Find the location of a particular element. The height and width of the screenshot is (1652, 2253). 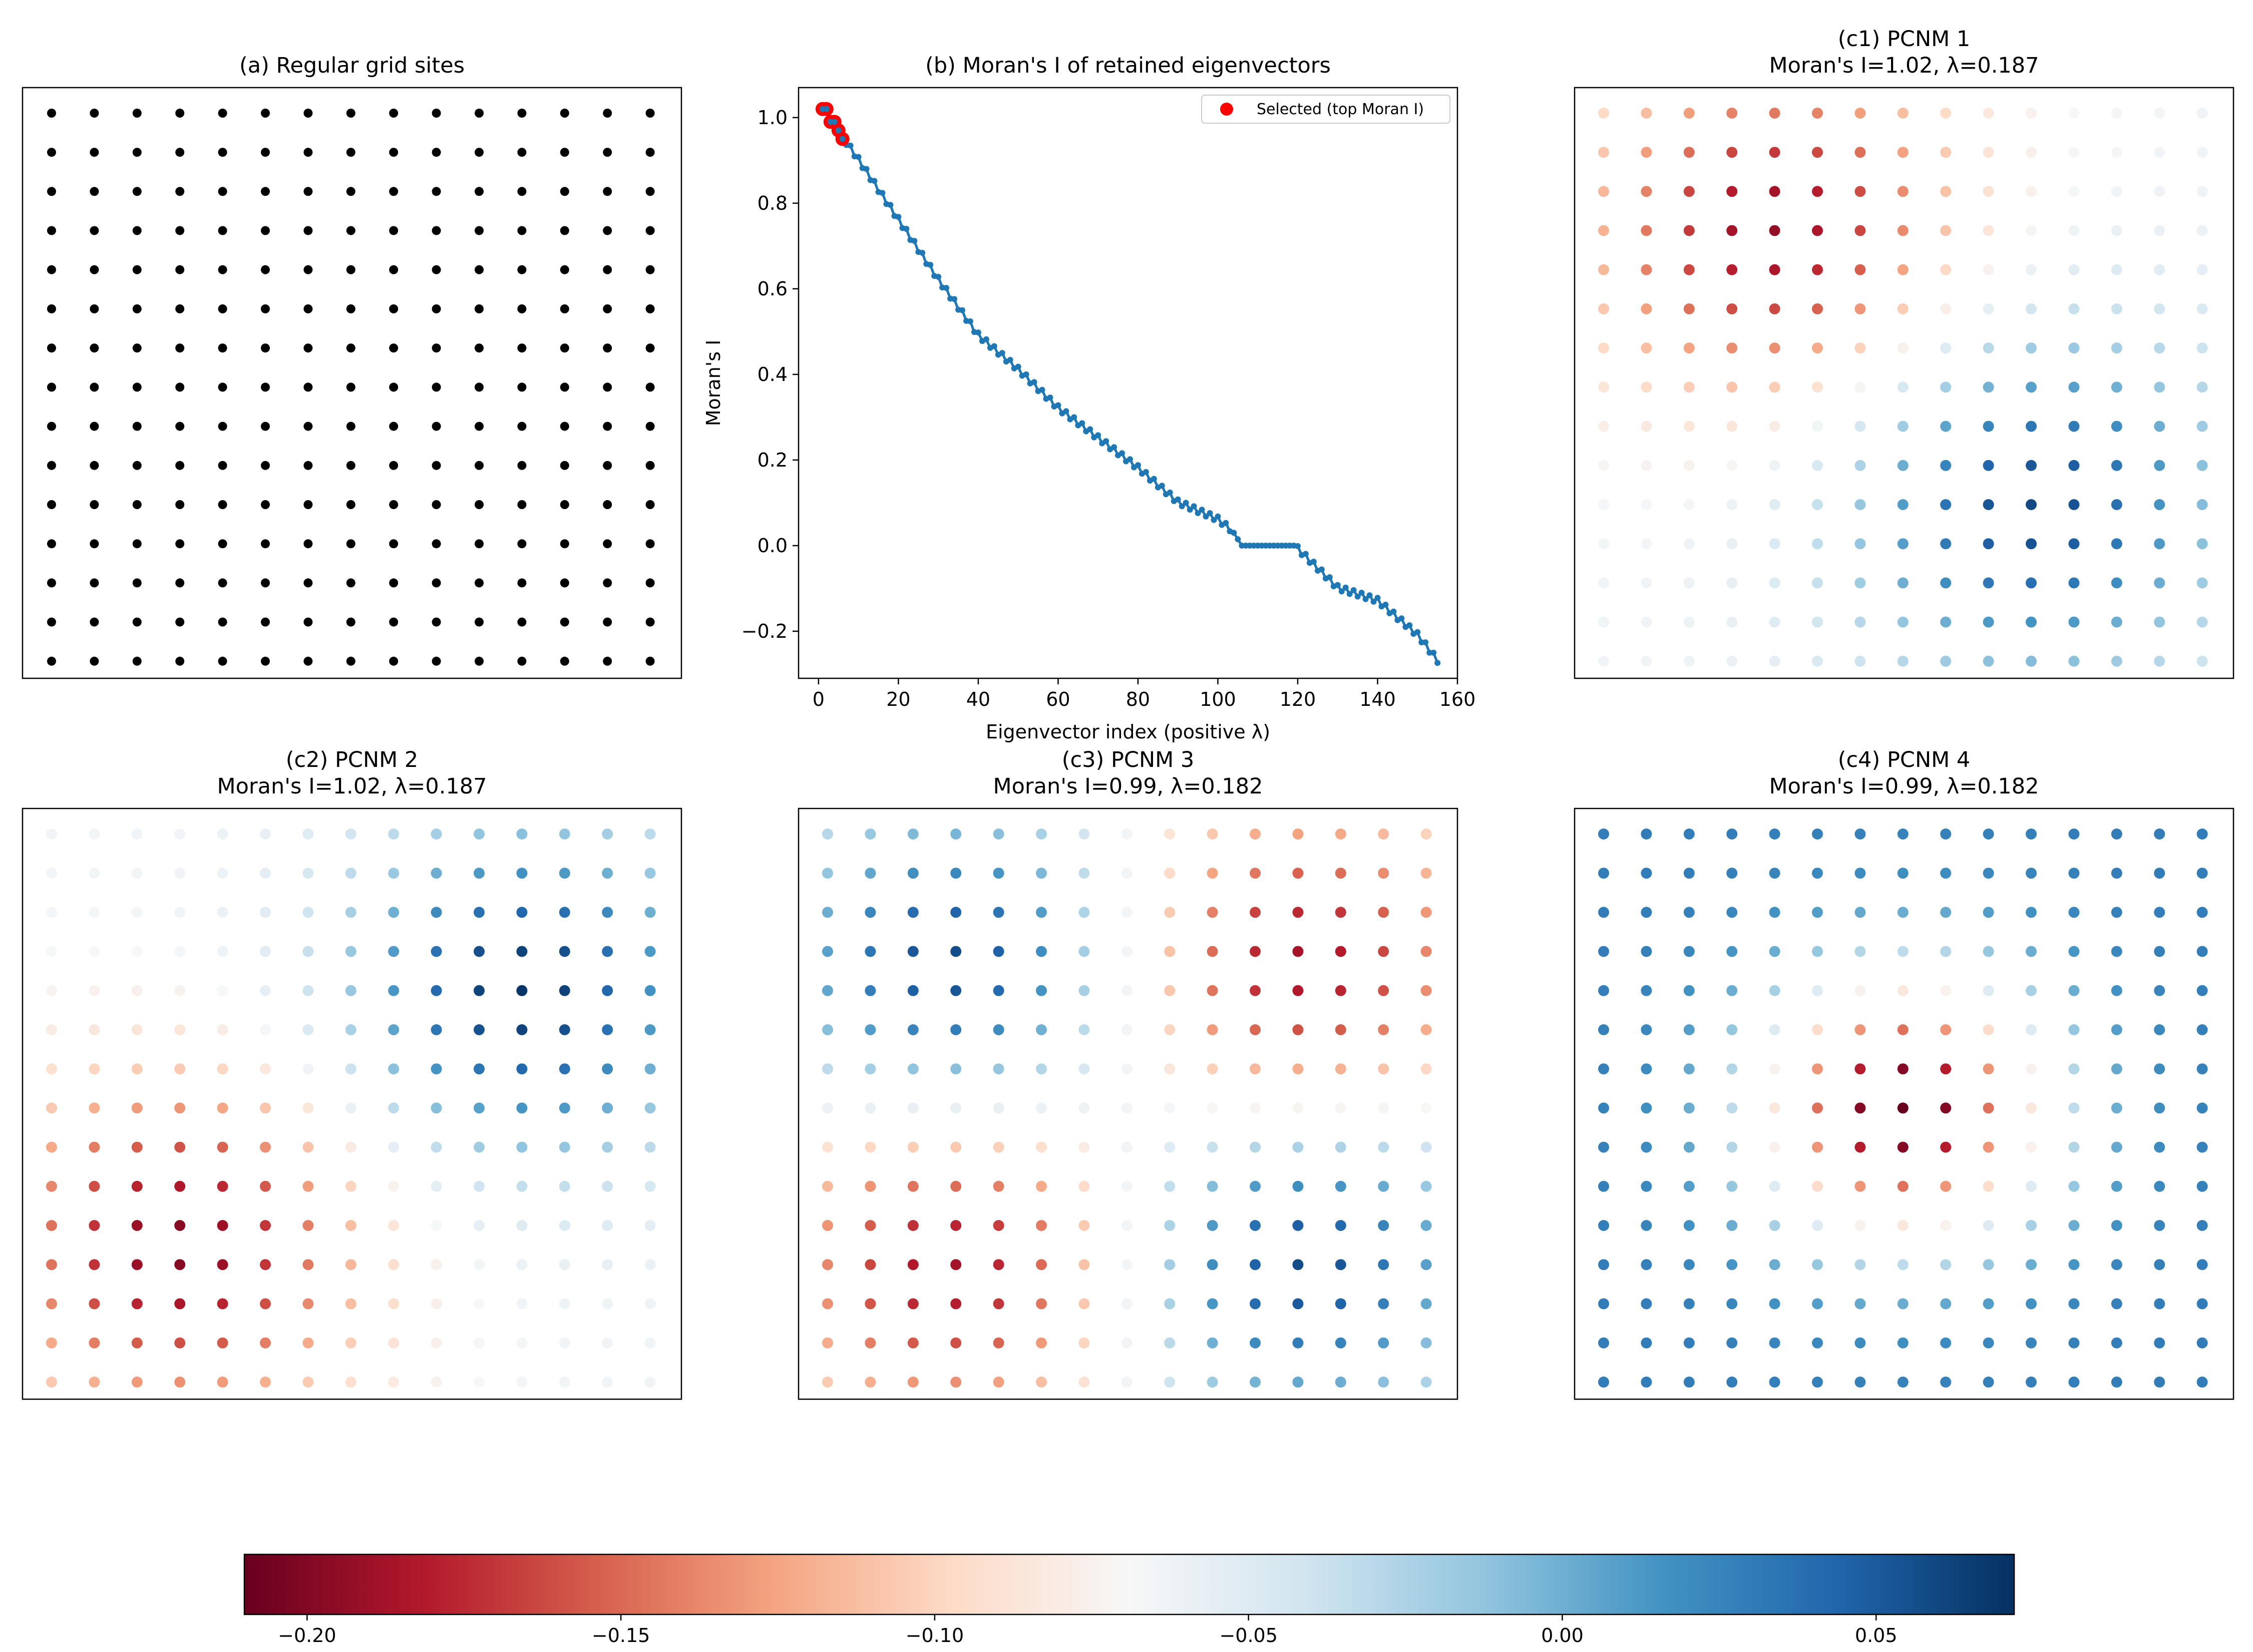

panel-b-title: (b) Moran's I of retained eigenvectors is located at coordinates (1128, 65).